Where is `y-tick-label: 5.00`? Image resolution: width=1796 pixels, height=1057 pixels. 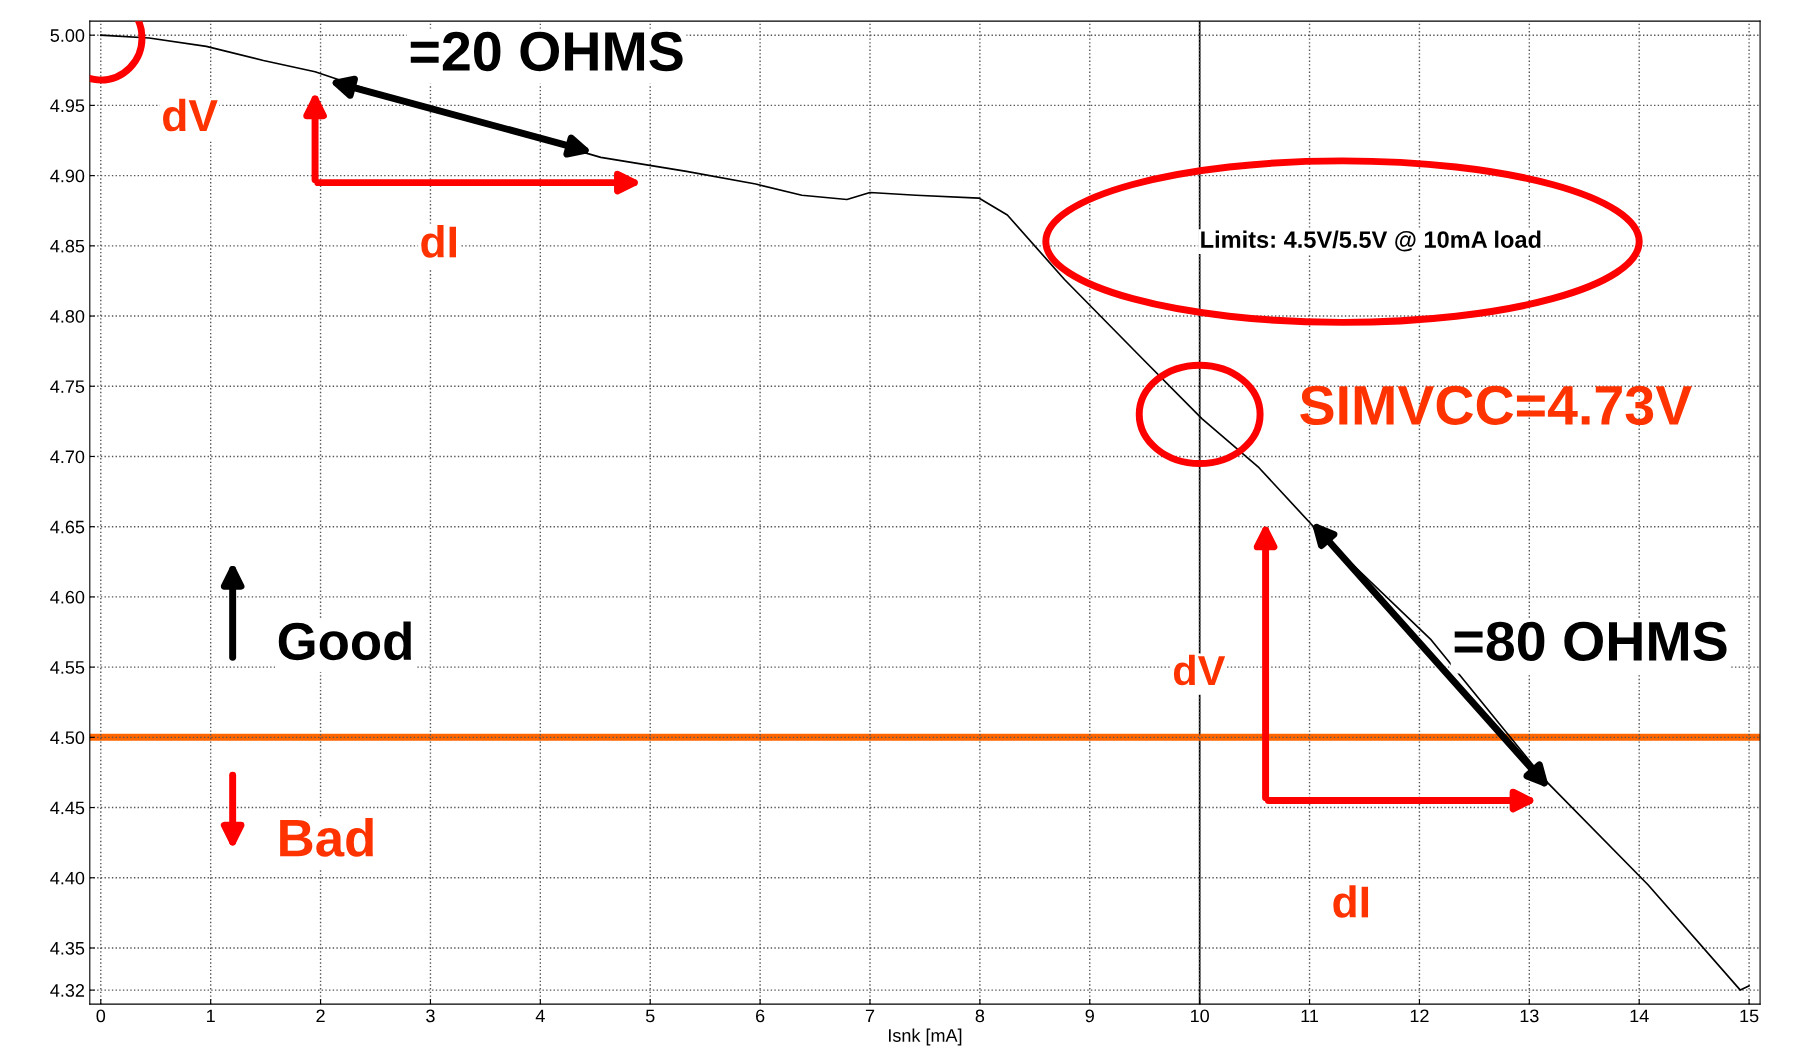 y-tick-label: 5.00 is located at coordinates (67, 35).